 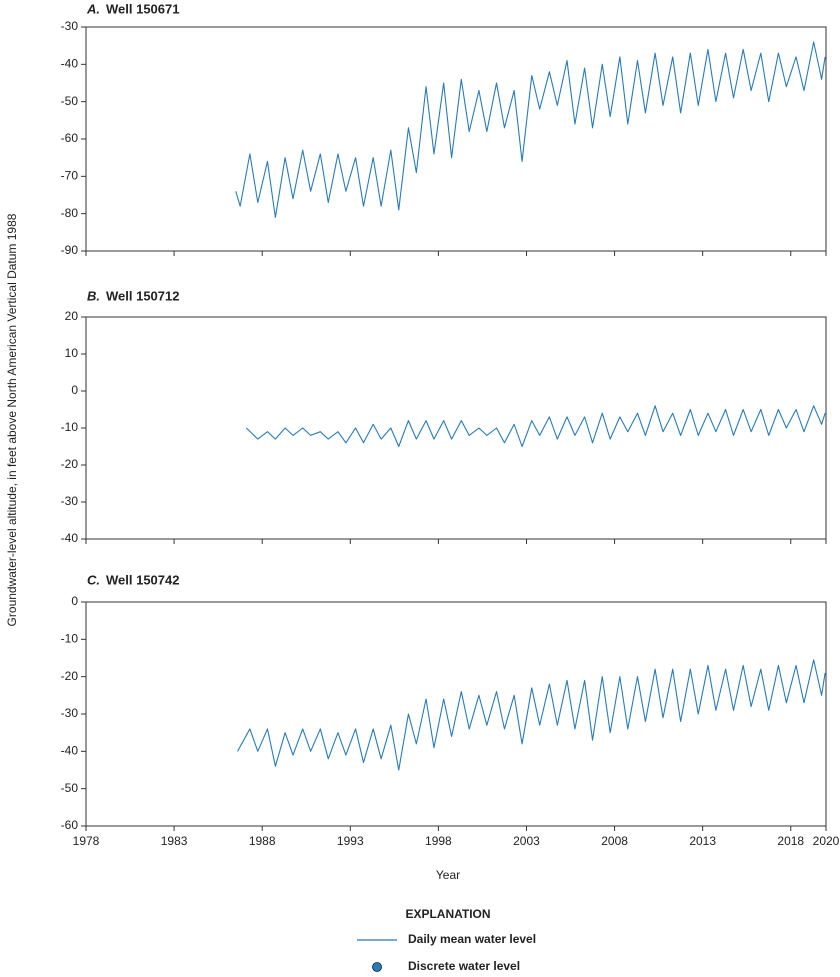 I want to click on legend-title: EXPLANATION, so click(x=447, y=914).